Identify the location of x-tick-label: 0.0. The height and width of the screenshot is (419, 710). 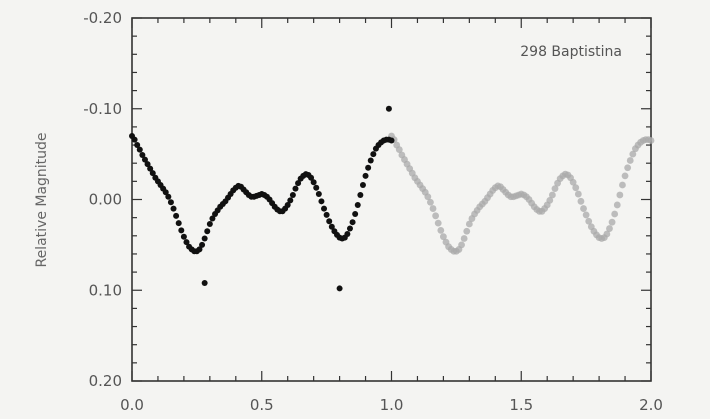
(132, 405).